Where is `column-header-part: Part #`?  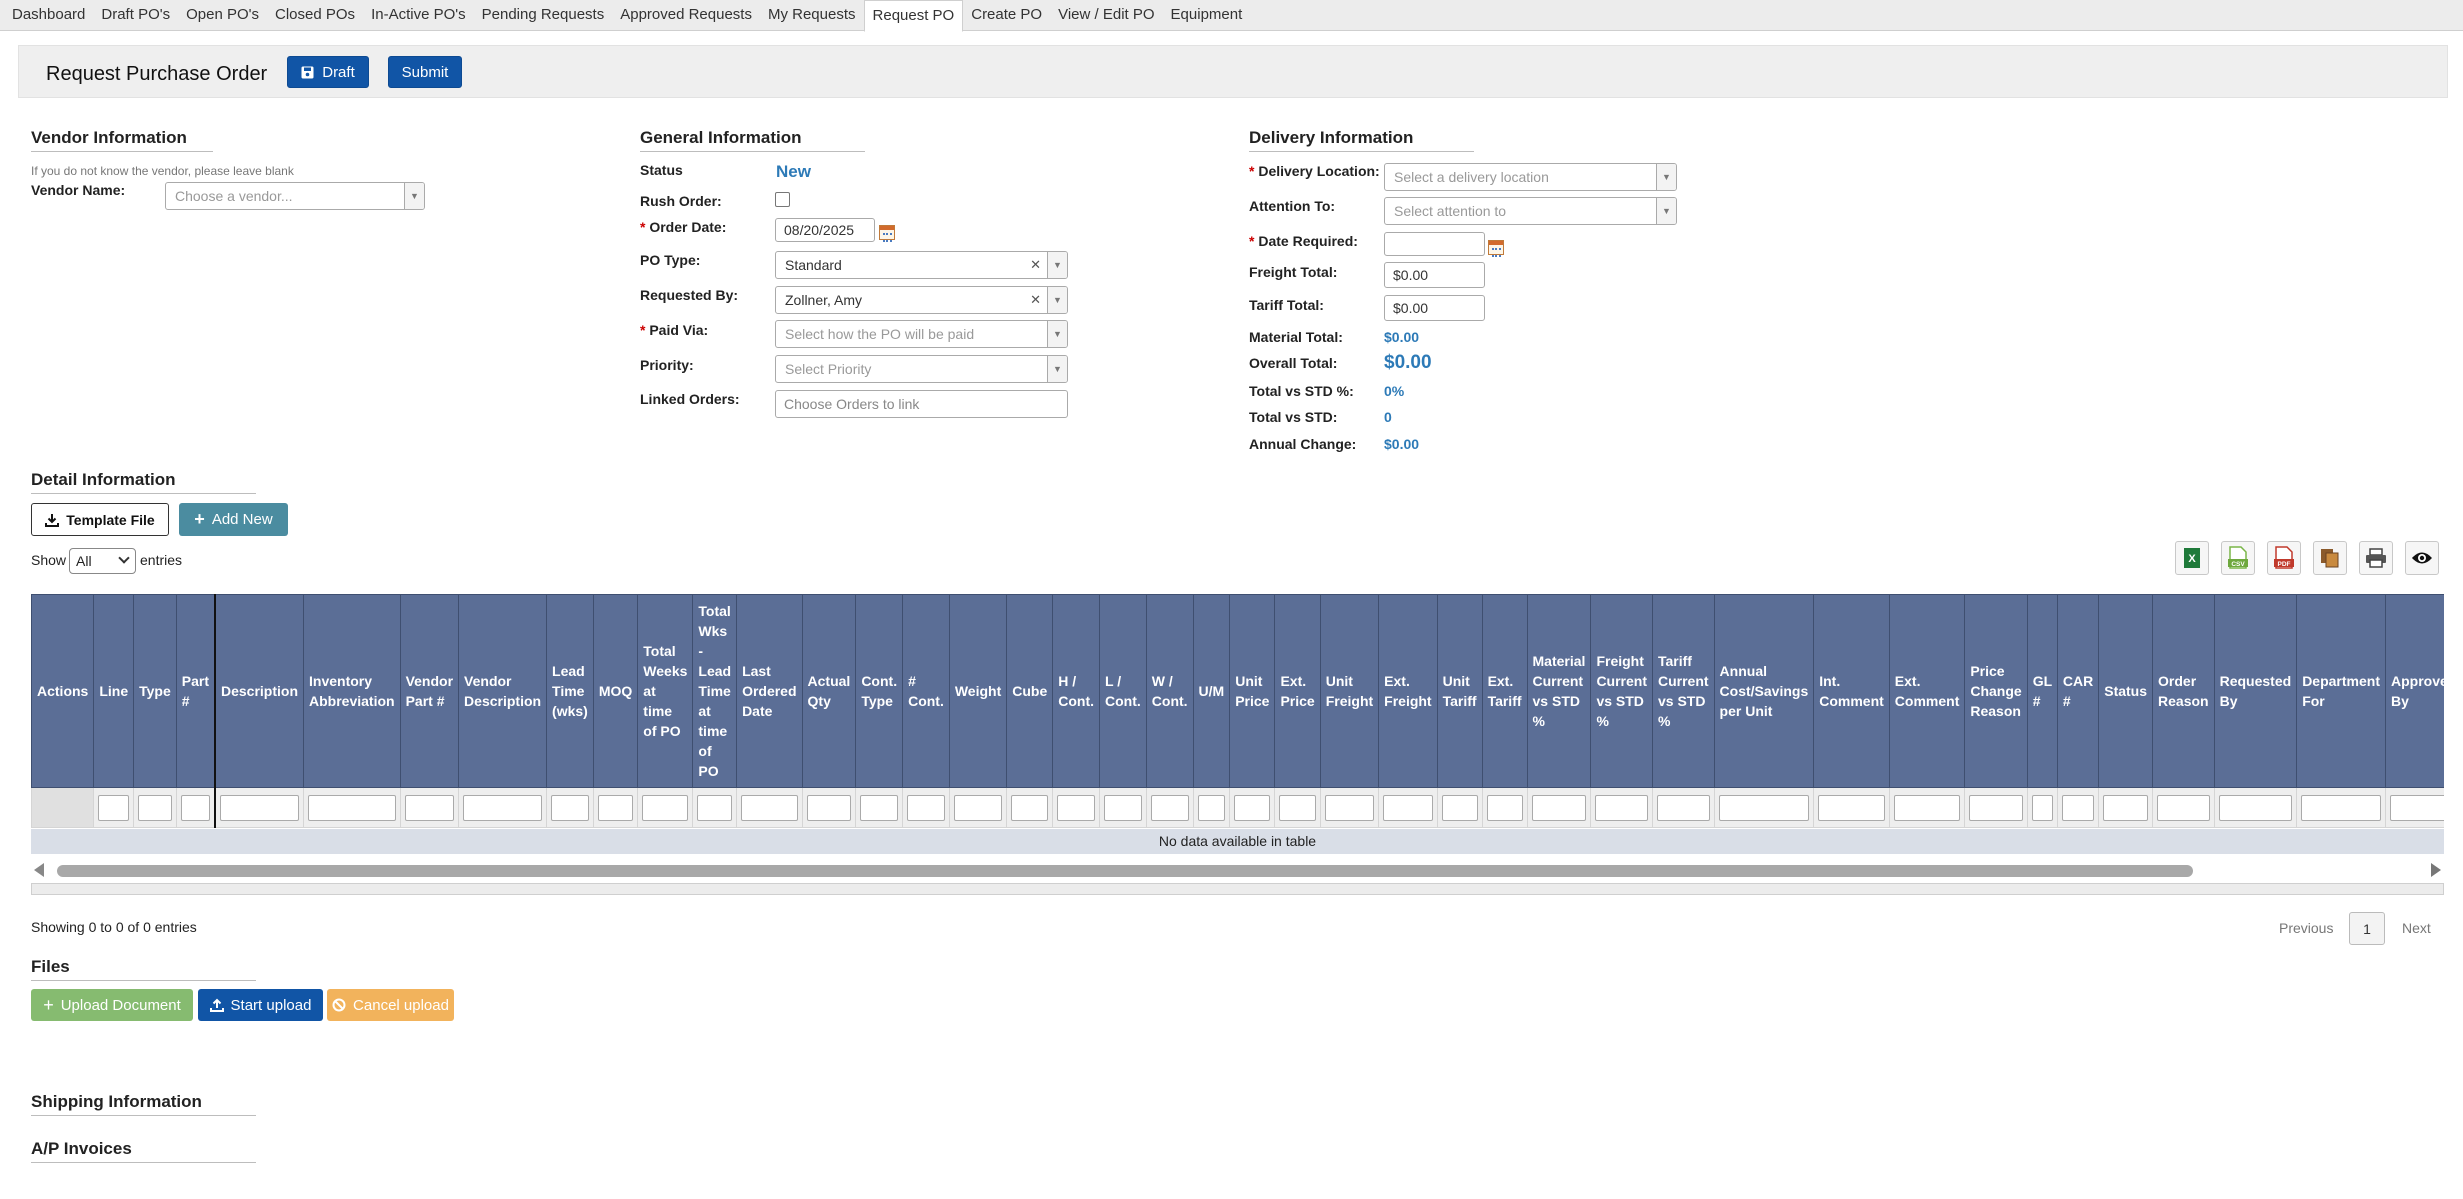 column-header-part: Part # is located at coordinates (195, 691).